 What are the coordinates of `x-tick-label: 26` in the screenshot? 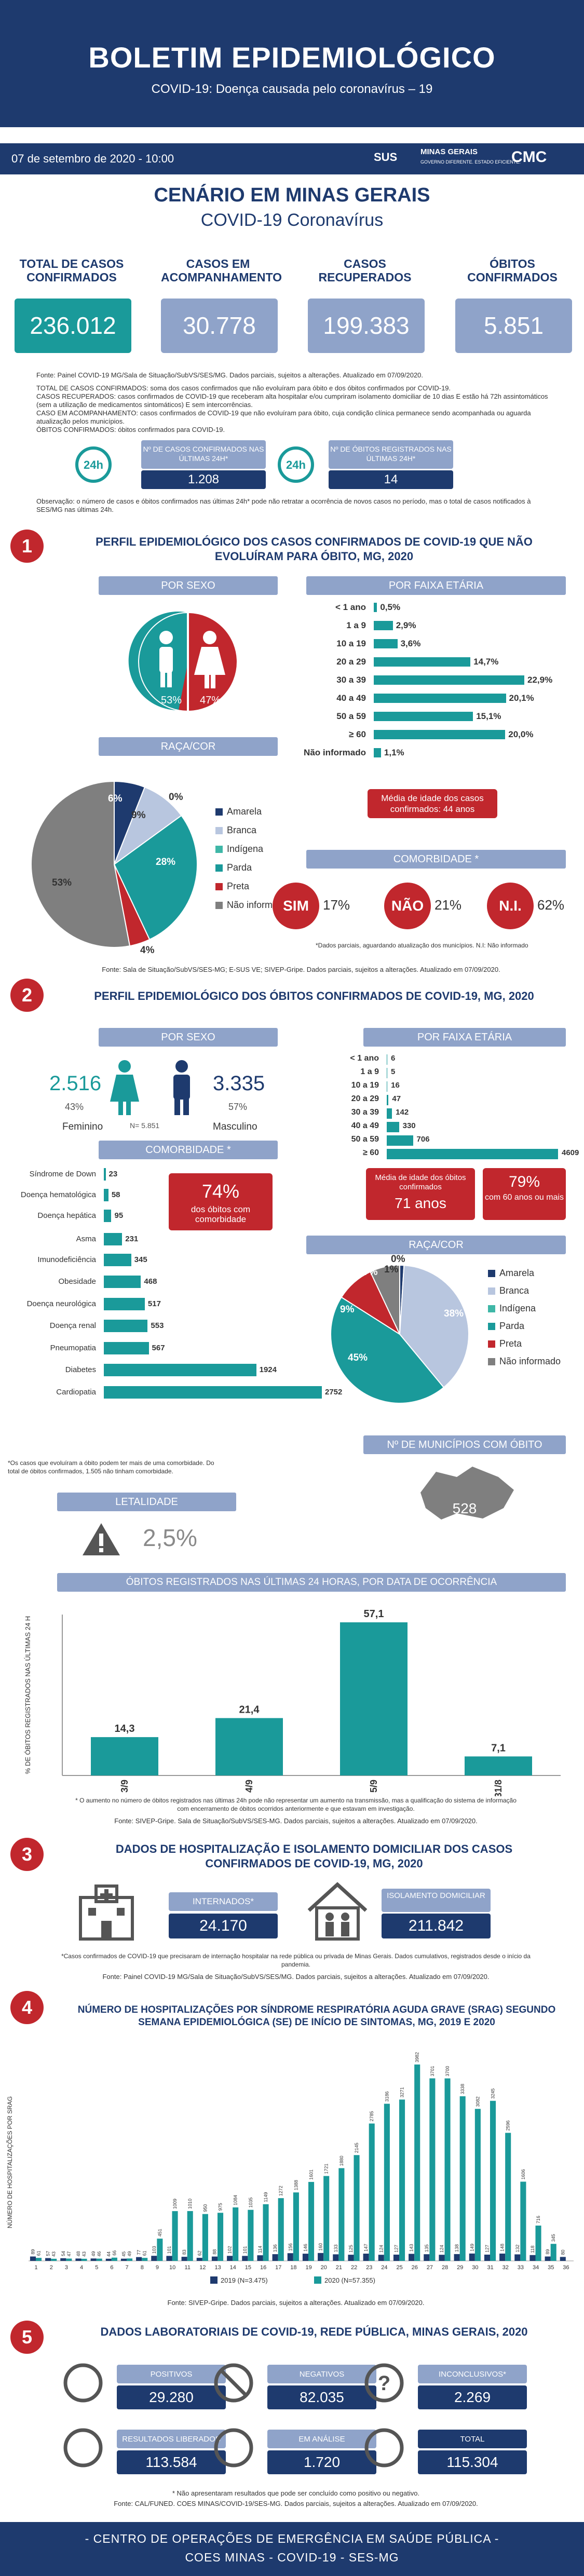 It's located at (415, 2268).